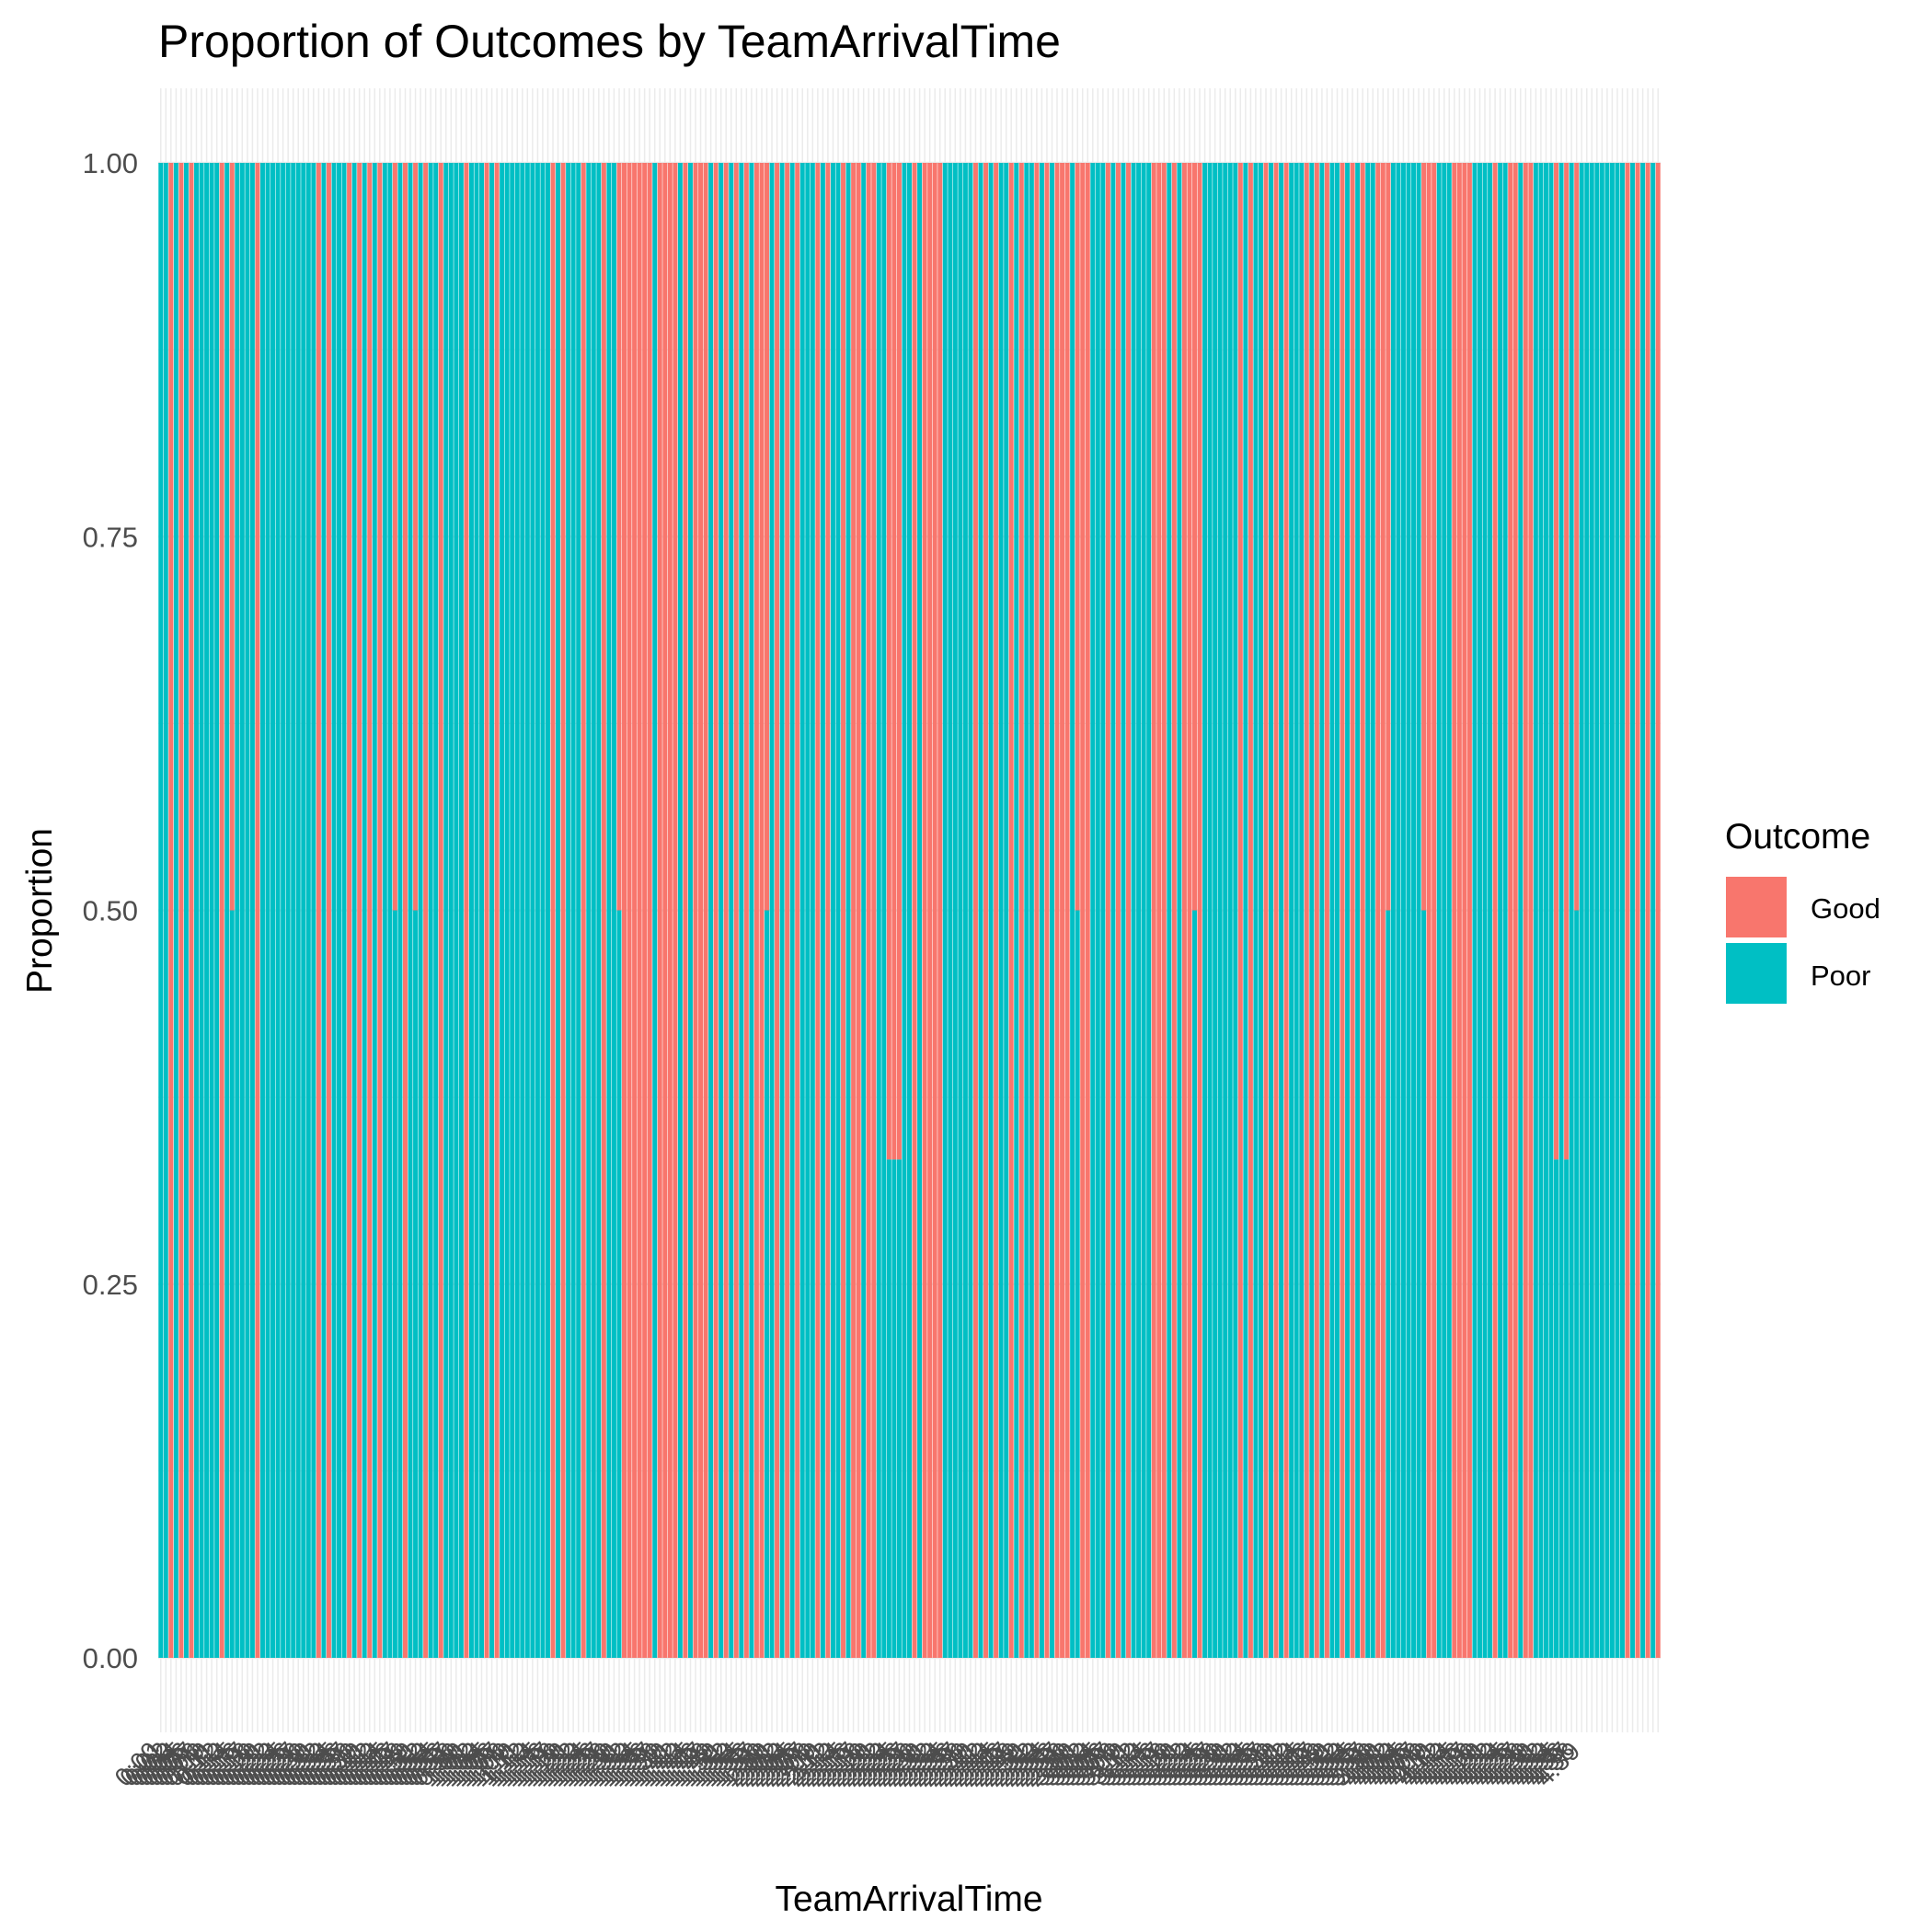 The height and width of the screenshot is (1932, 1932). I want to click on legend-label-good: Good, so click(1845, 908).